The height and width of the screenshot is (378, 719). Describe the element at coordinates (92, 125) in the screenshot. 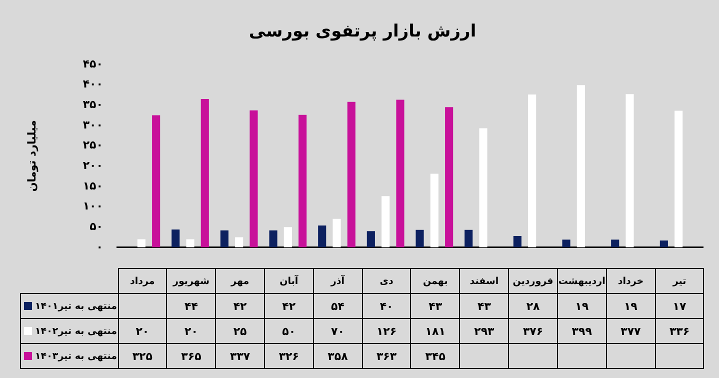

I see `y-tick-label: ۳۰۰` at that location.